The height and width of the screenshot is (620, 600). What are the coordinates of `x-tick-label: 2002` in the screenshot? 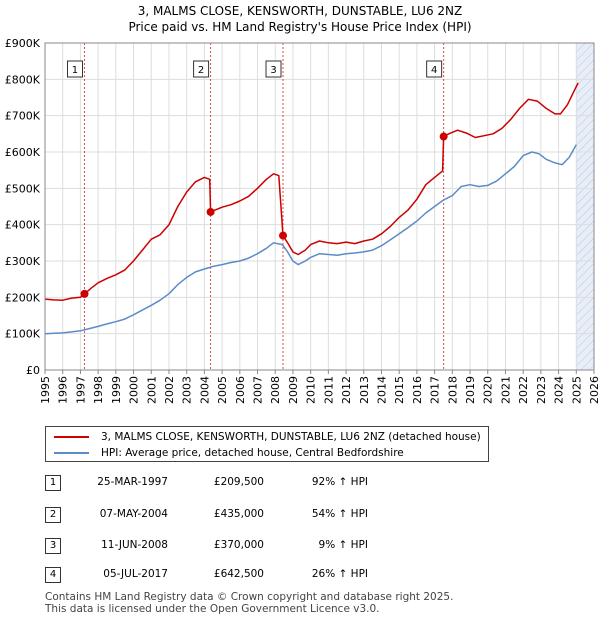 It's located at (169, 390).